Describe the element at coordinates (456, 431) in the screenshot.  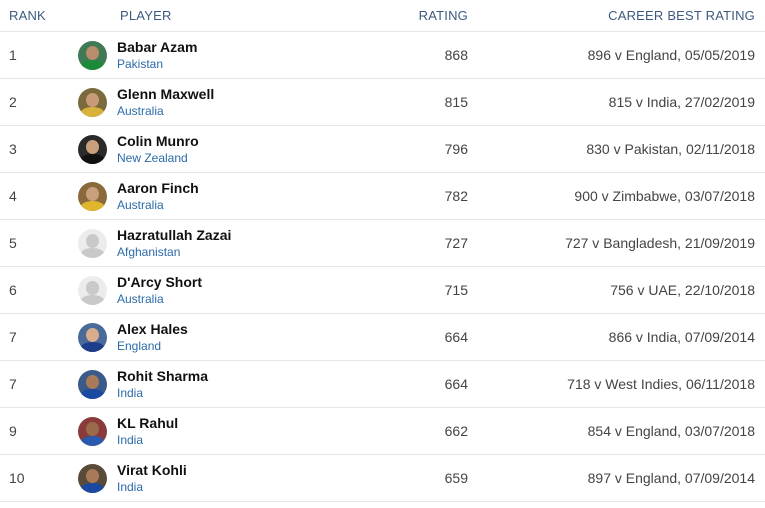
I see `rating-cell: 662` at that location.